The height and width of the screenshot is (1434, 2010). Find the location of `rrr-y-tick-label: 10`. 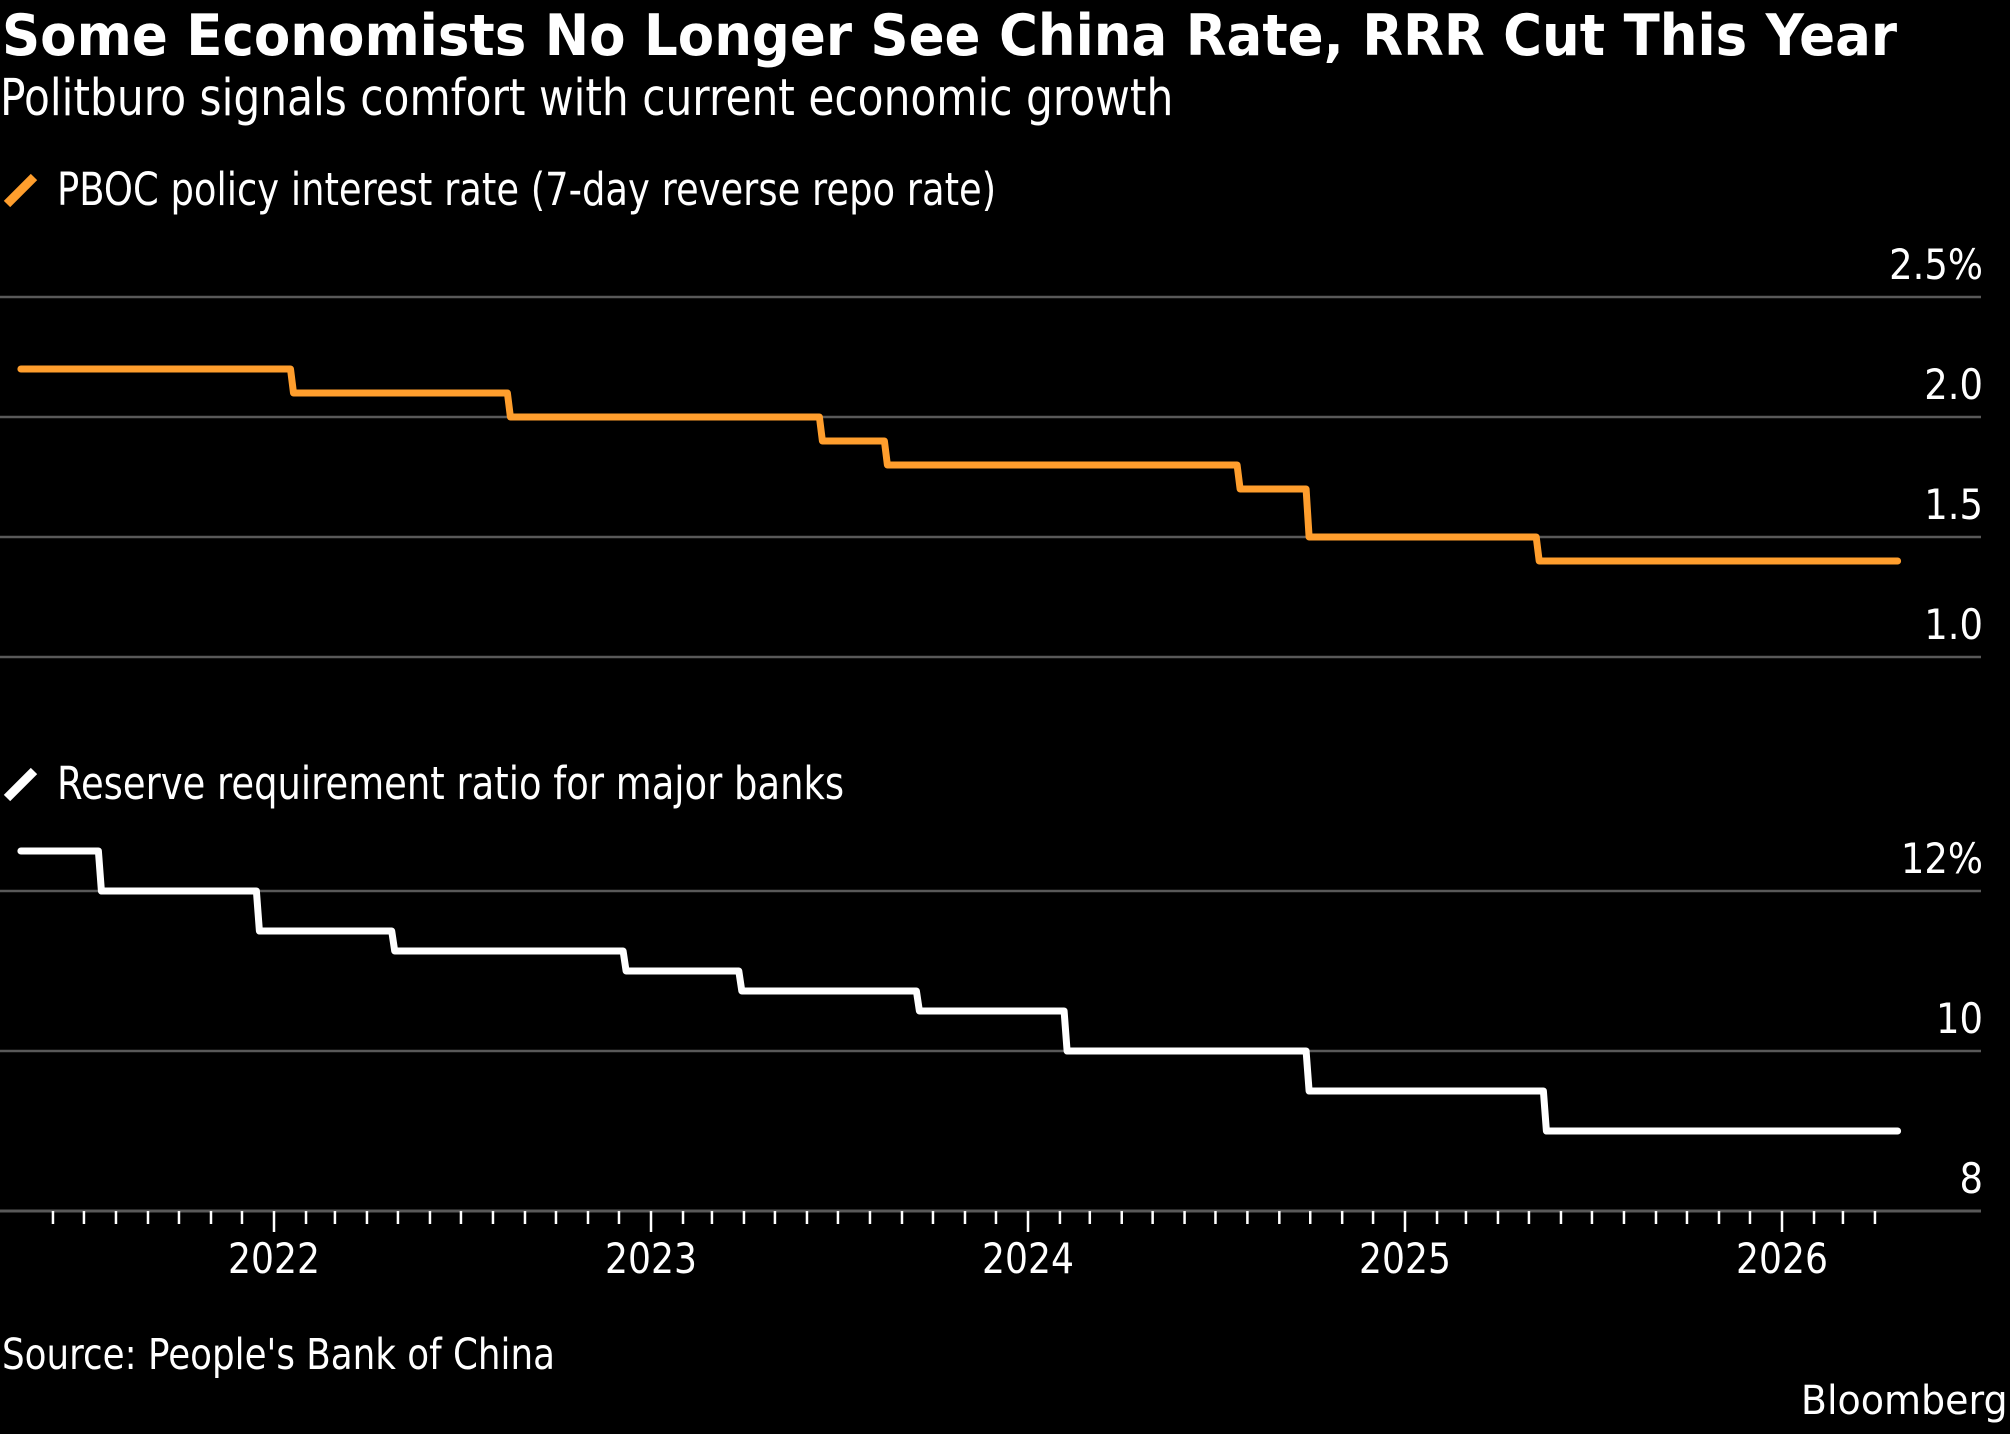

rrr-y-tick-label: 10 is located at coordinates (1959, 1019).